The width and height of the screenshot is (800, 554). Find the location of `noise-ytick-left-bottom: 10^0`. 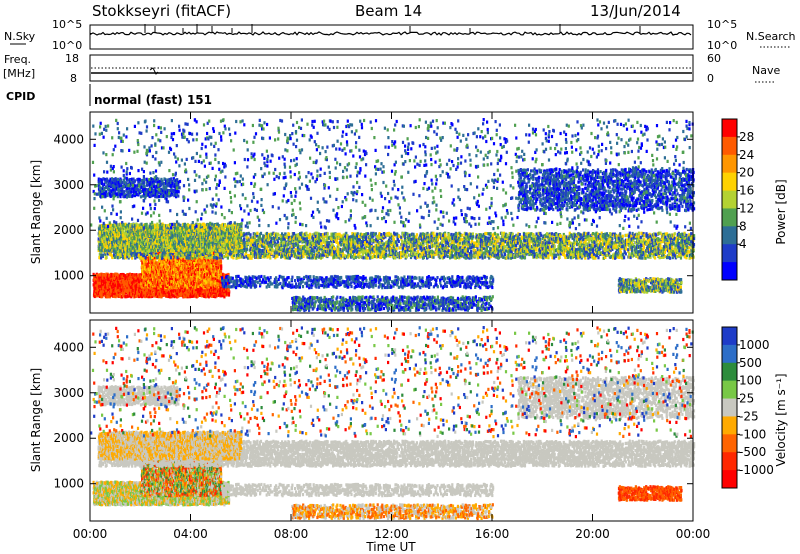

noise-ytick-left-bottom: 10^0 is located at coordinates (67, 45).